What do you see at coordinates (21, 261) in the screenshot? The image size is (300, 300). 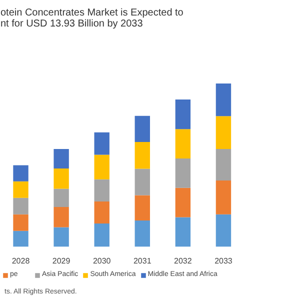 I see `x-tick-label: 2028` at bounding box center [21, 261].